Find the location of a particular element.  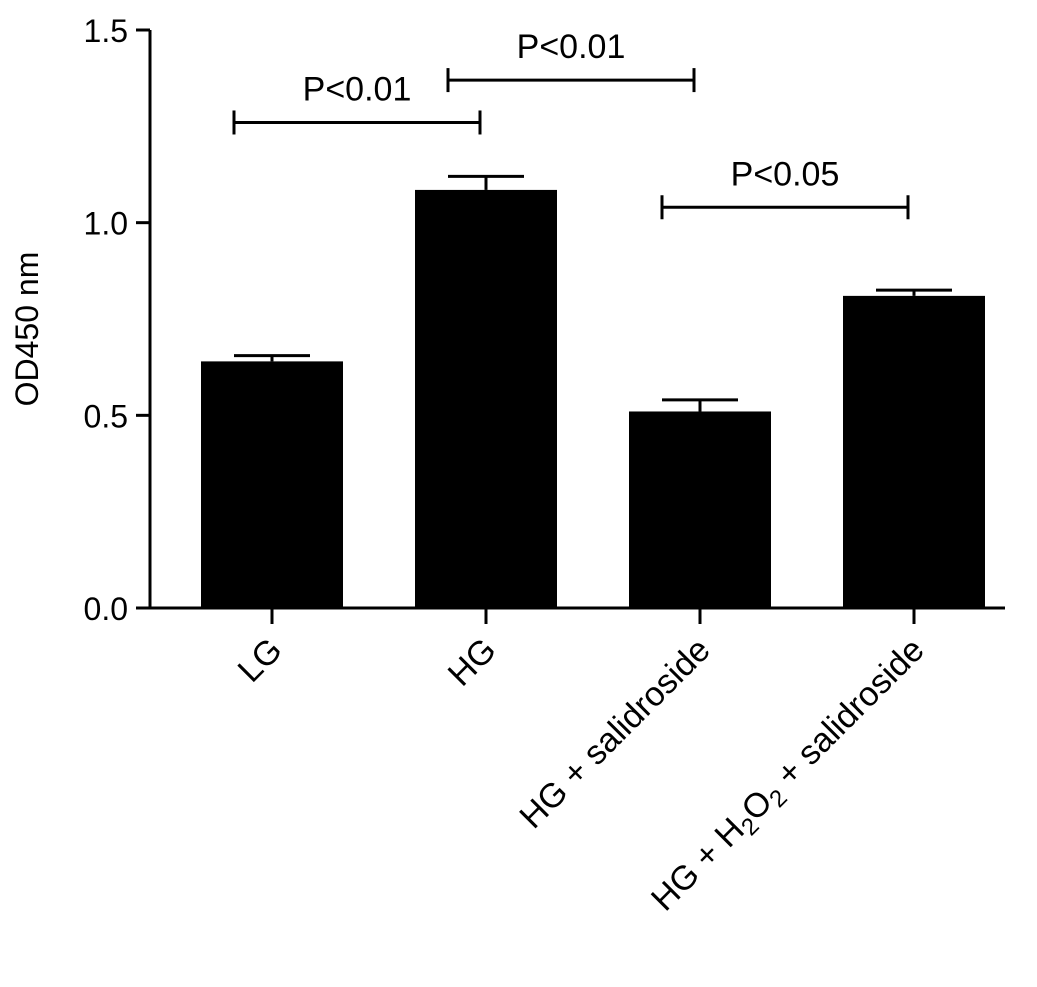

x-tick-label: HG is located at coordinates (472, 662).